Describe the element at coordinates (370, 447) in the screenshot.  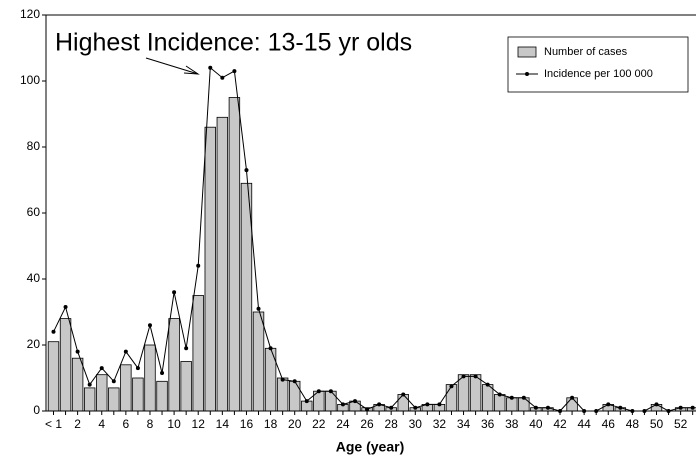
I see `x-axis-title: Age (year)` at that location.